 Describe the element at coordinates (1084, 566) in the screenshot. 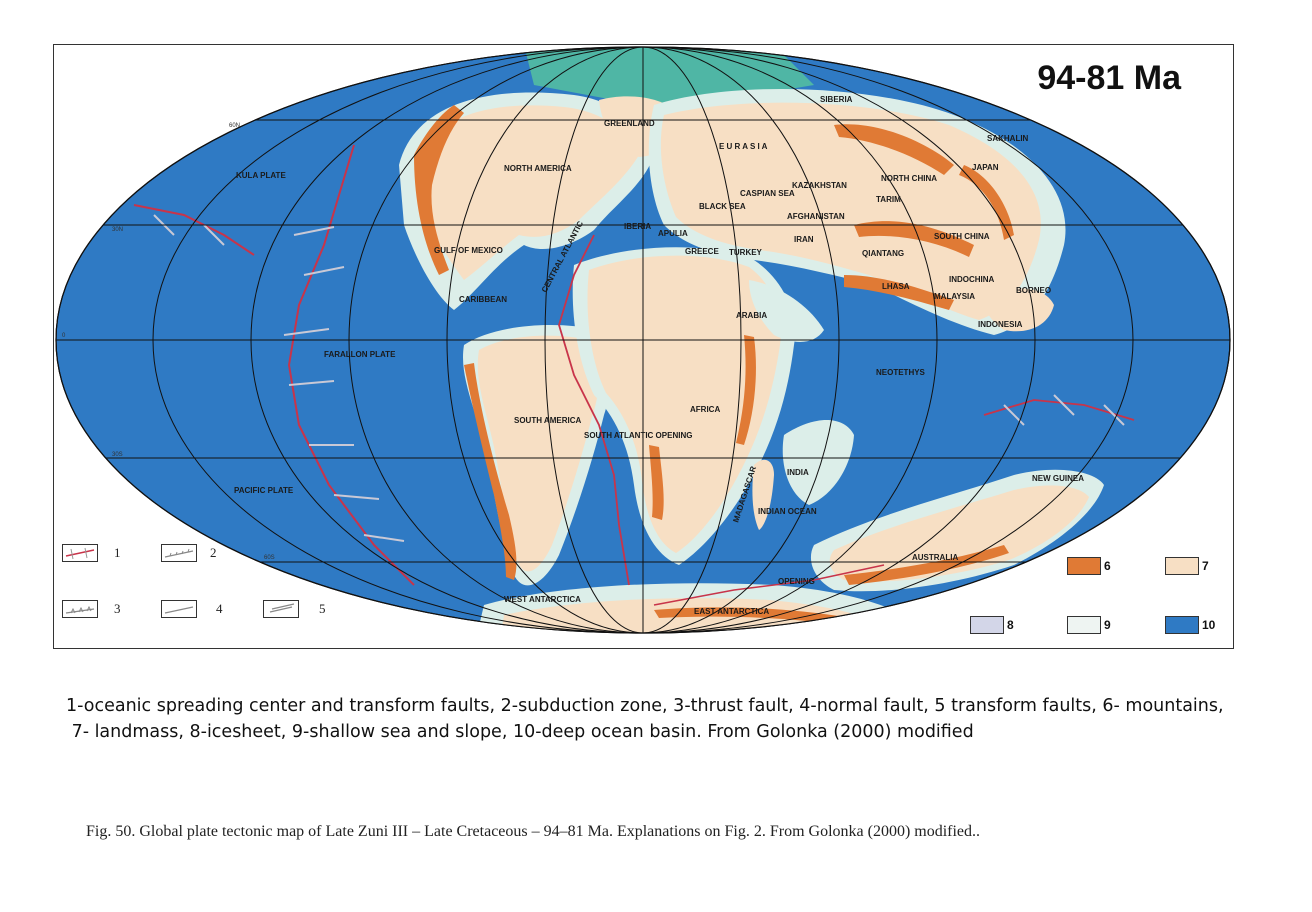

I see `swatch-mountains` at that location.